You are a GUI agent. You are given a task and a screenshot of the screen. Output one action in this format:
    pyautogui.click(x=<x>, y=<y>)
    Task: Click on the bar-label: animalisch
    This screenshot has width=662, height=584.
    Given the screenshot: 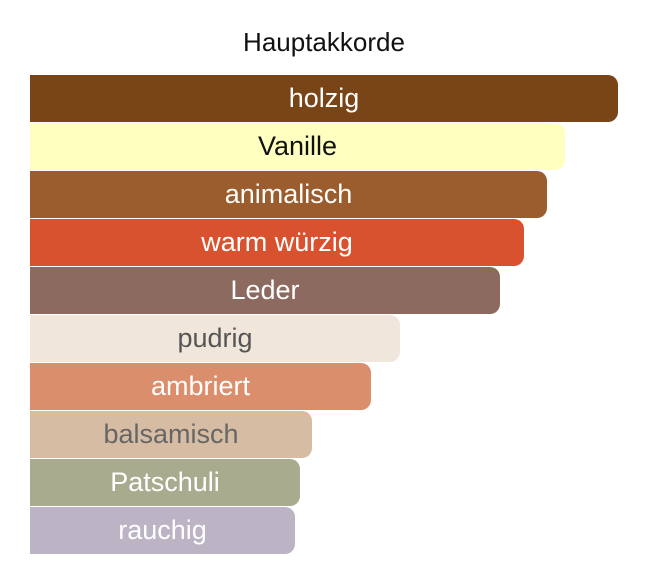 What is the action you would take?
    pyautogui.click(x=288, y=194)
    